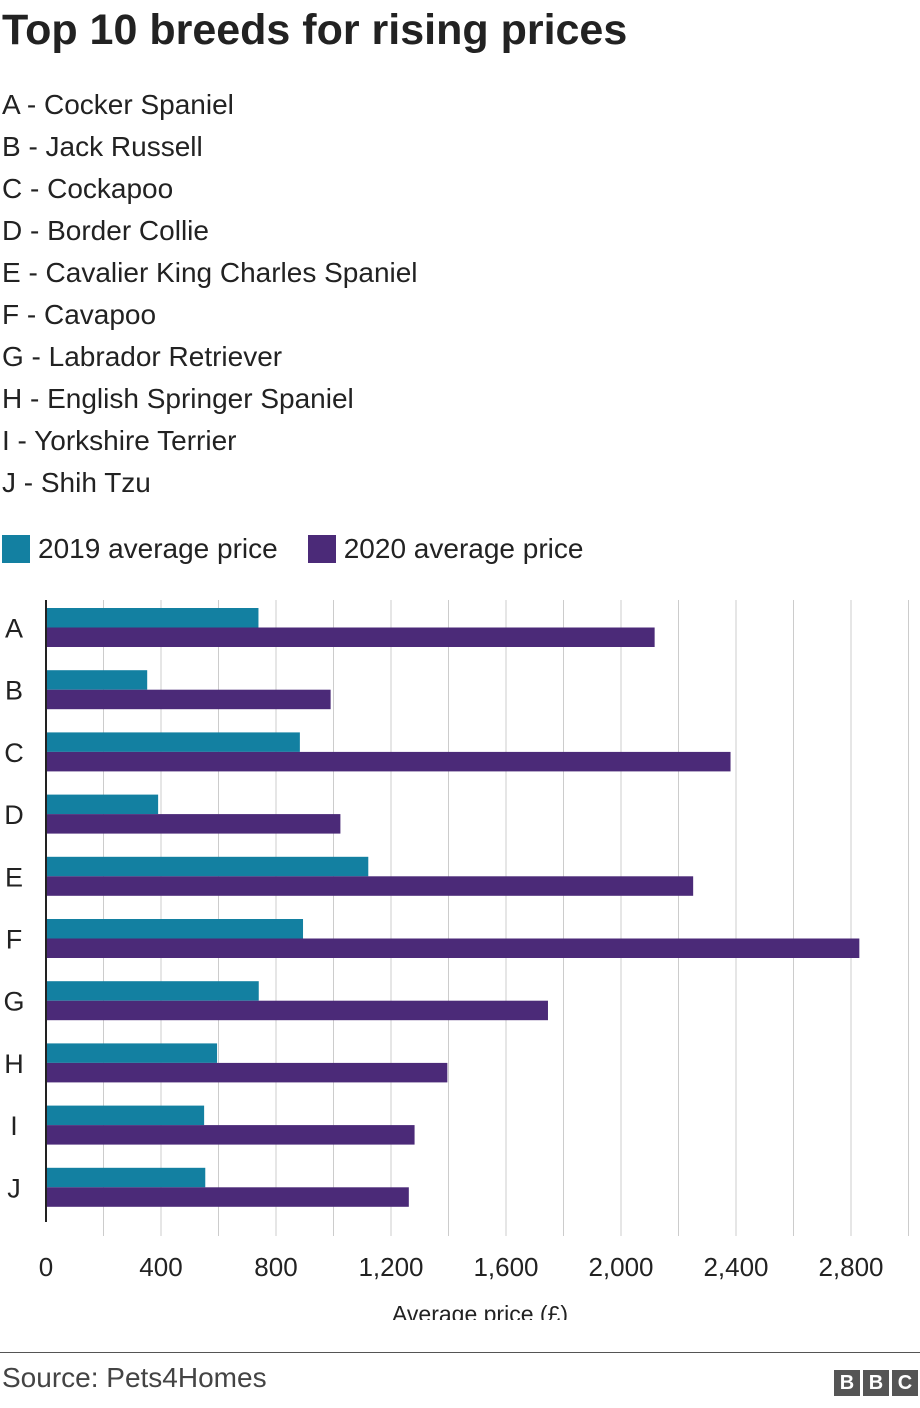 This screenshot has width=920, height=1408. What do you see at coordinates (453, 948) in the screenshot?
I see `bar-f-2020` at bounding box center [453, 948].